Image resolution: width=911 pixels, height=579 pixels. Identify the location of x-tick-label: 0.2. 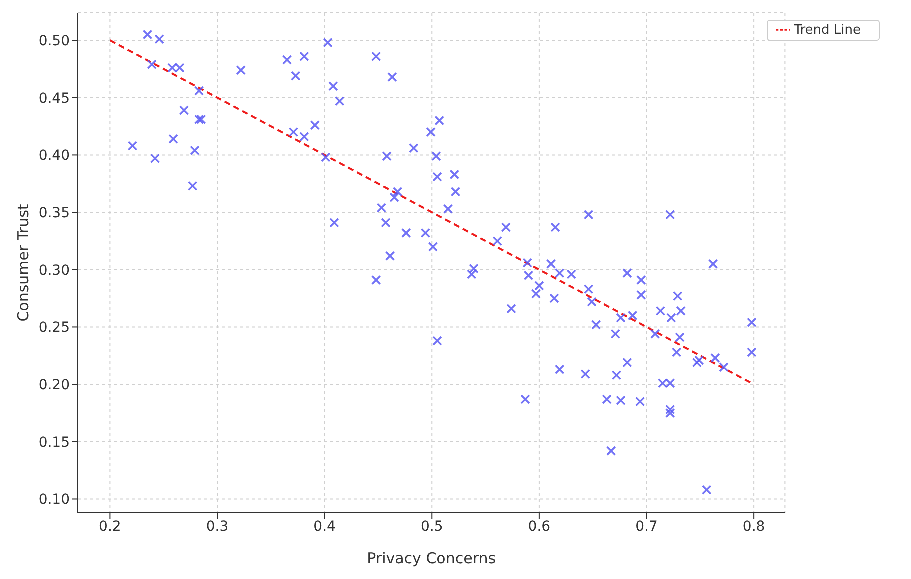
(110, 526).